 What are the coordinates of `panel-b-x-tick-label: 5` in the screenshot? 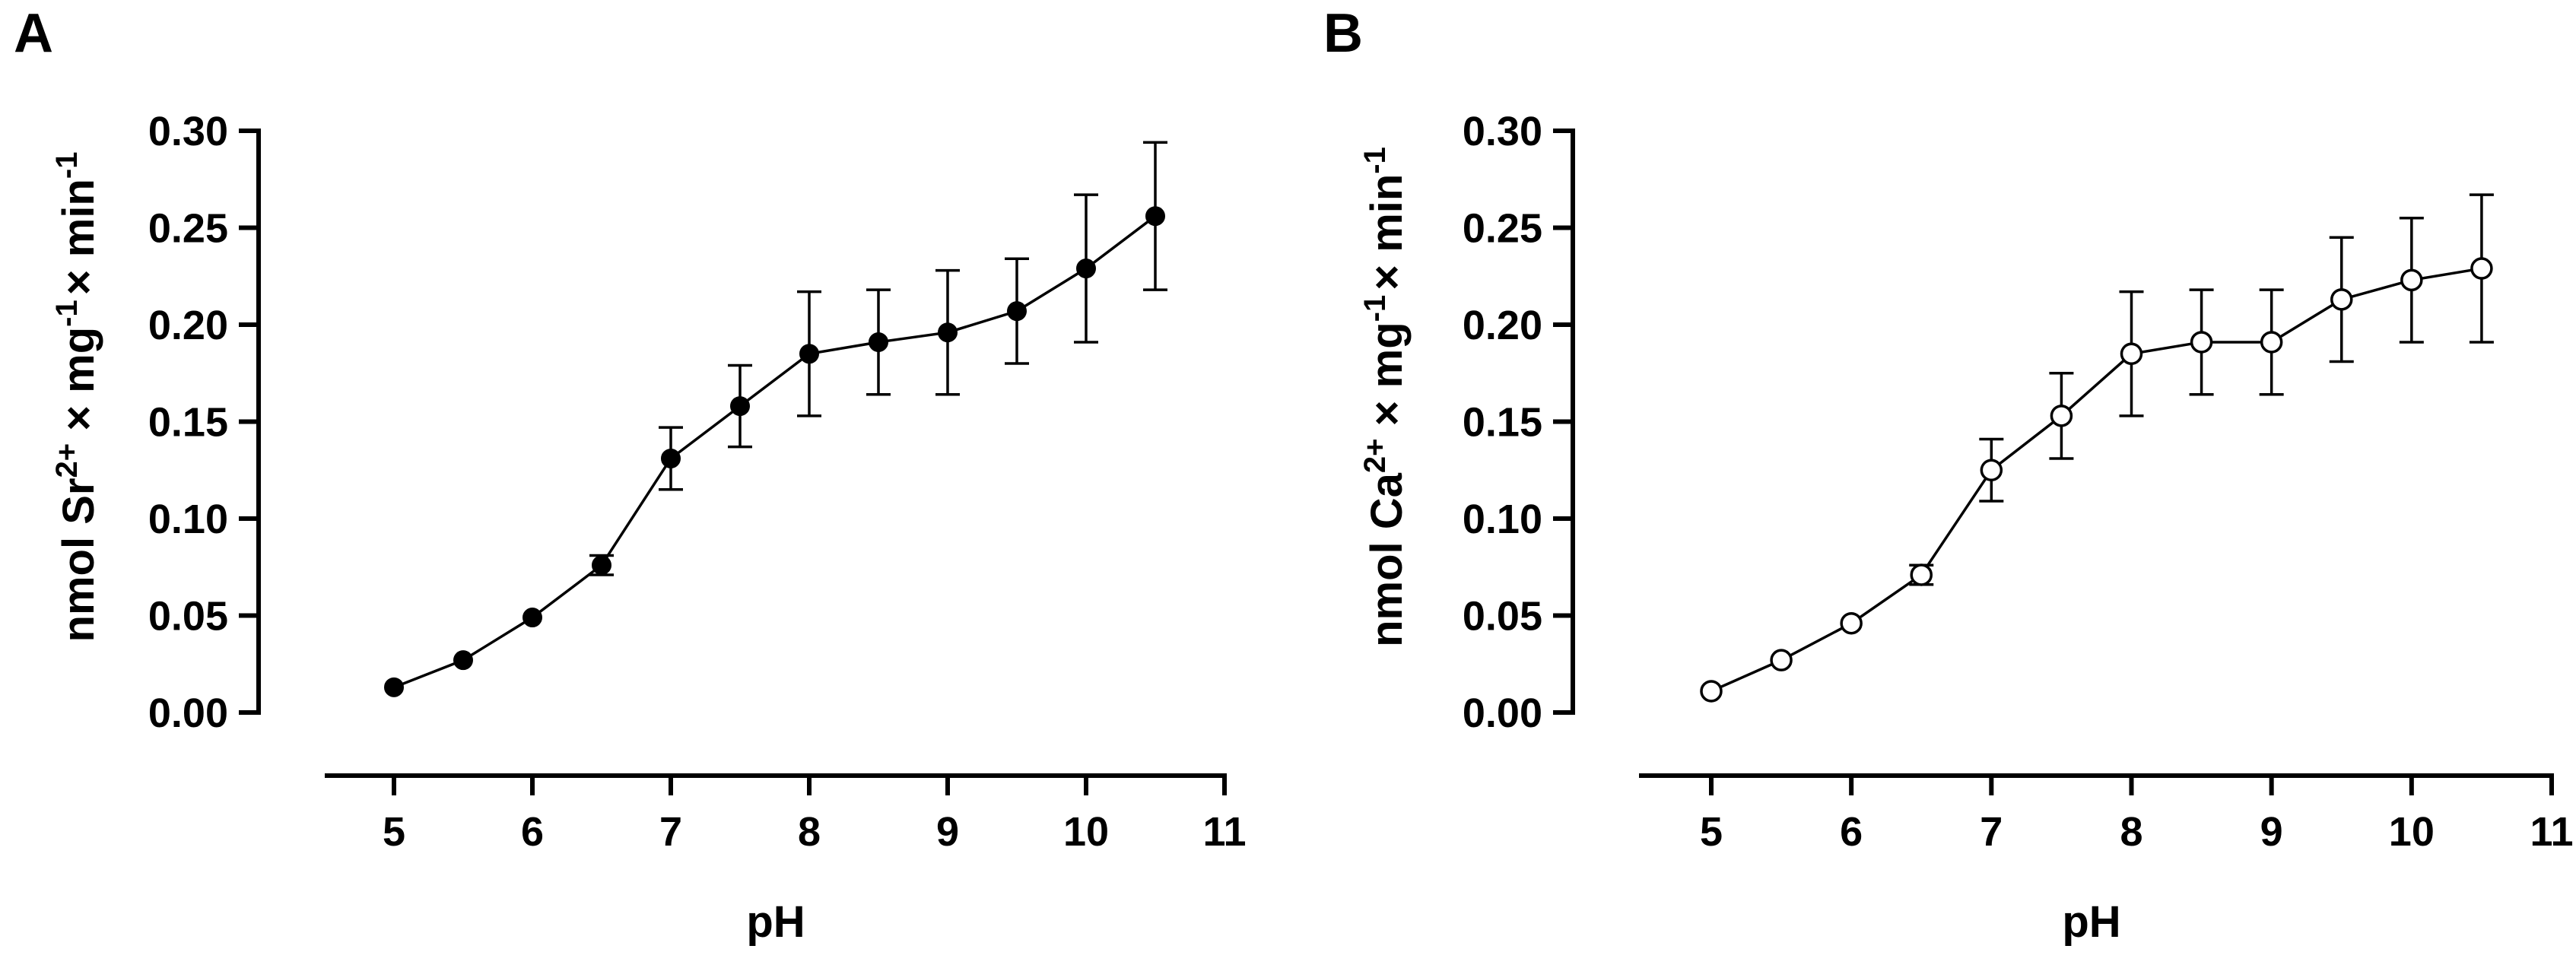 It's located at (1711, 832).